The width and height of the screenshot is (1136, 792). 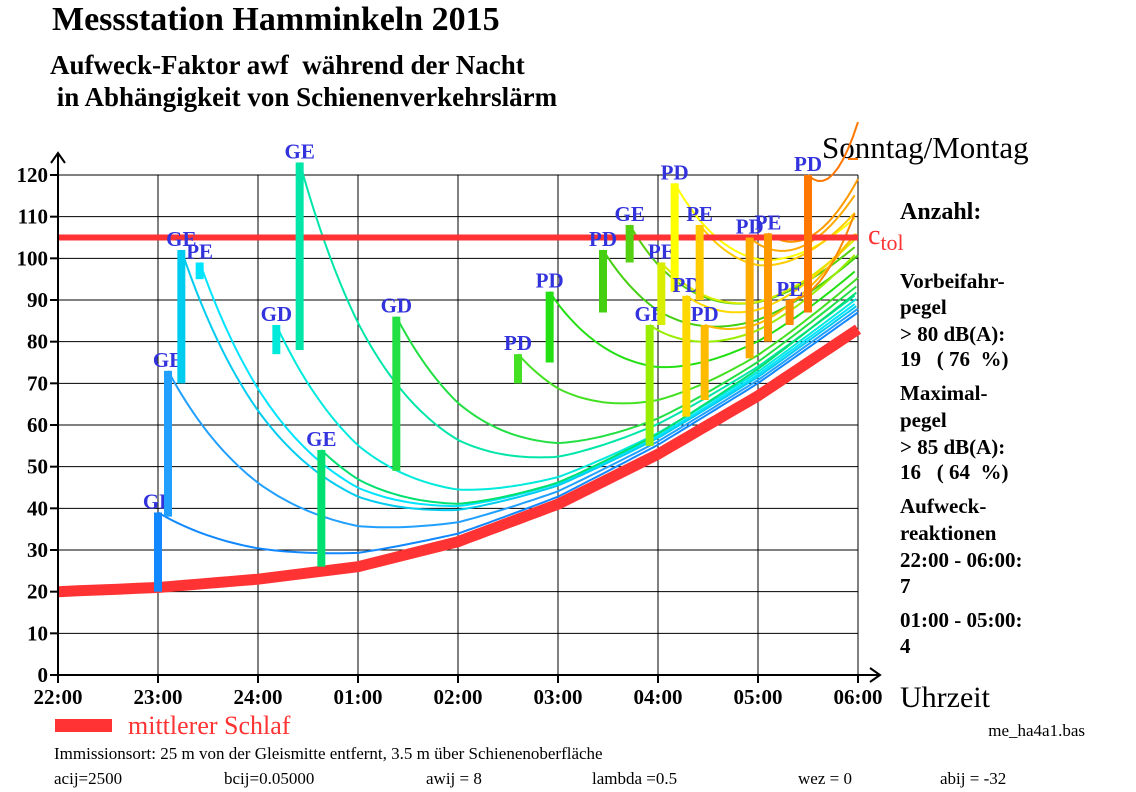 What do you see at coordinates (1036, 730) in the screenshot?
I see `file-name: me_ha4a1.bas` at bounding box center [1036, 730].